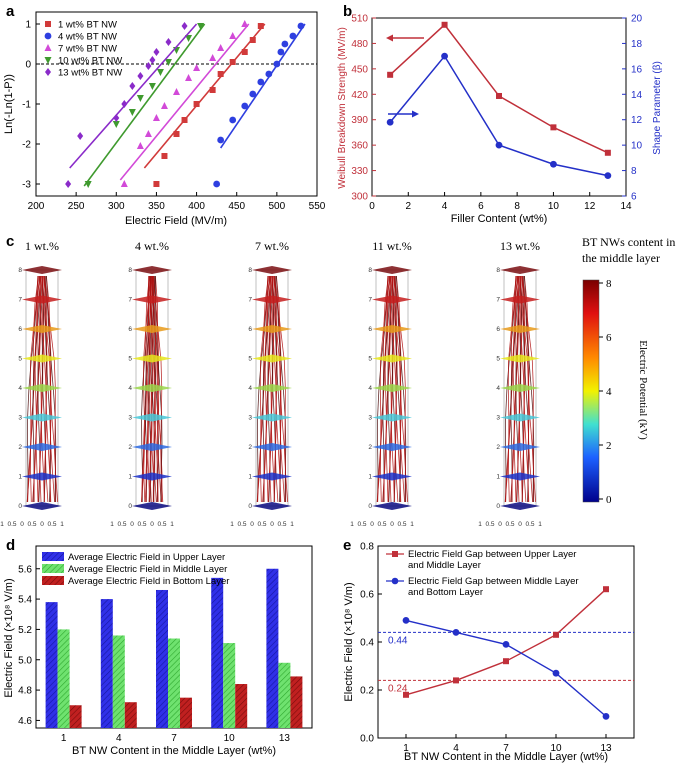 The width and height of the screenshot is (678, 766). I want to click on panel-d-ylabel: Electric Field (×10⁸ V/m), so click(9, 637).